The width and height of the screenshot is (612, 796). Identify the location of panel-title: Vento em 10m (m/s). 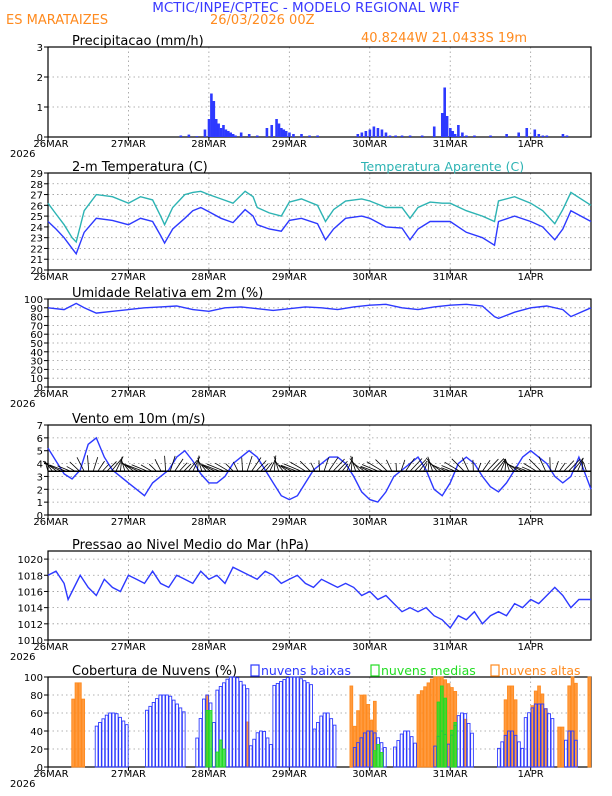
(138, 419).